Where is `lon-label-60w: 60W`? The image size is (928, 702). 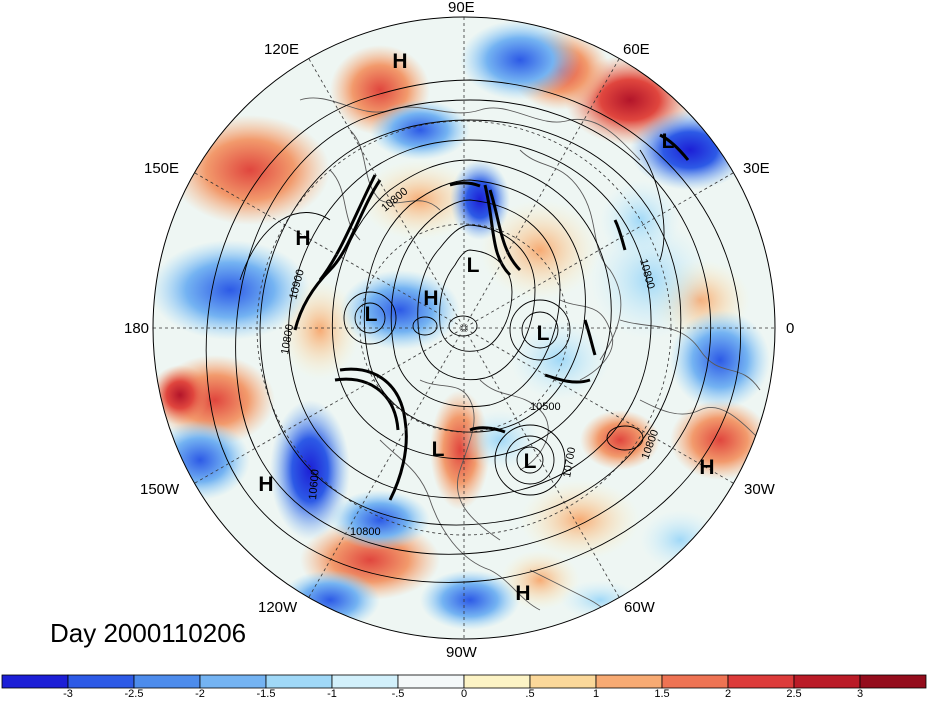 lon-label-60w: 60W is located at coordinates (639, 607).